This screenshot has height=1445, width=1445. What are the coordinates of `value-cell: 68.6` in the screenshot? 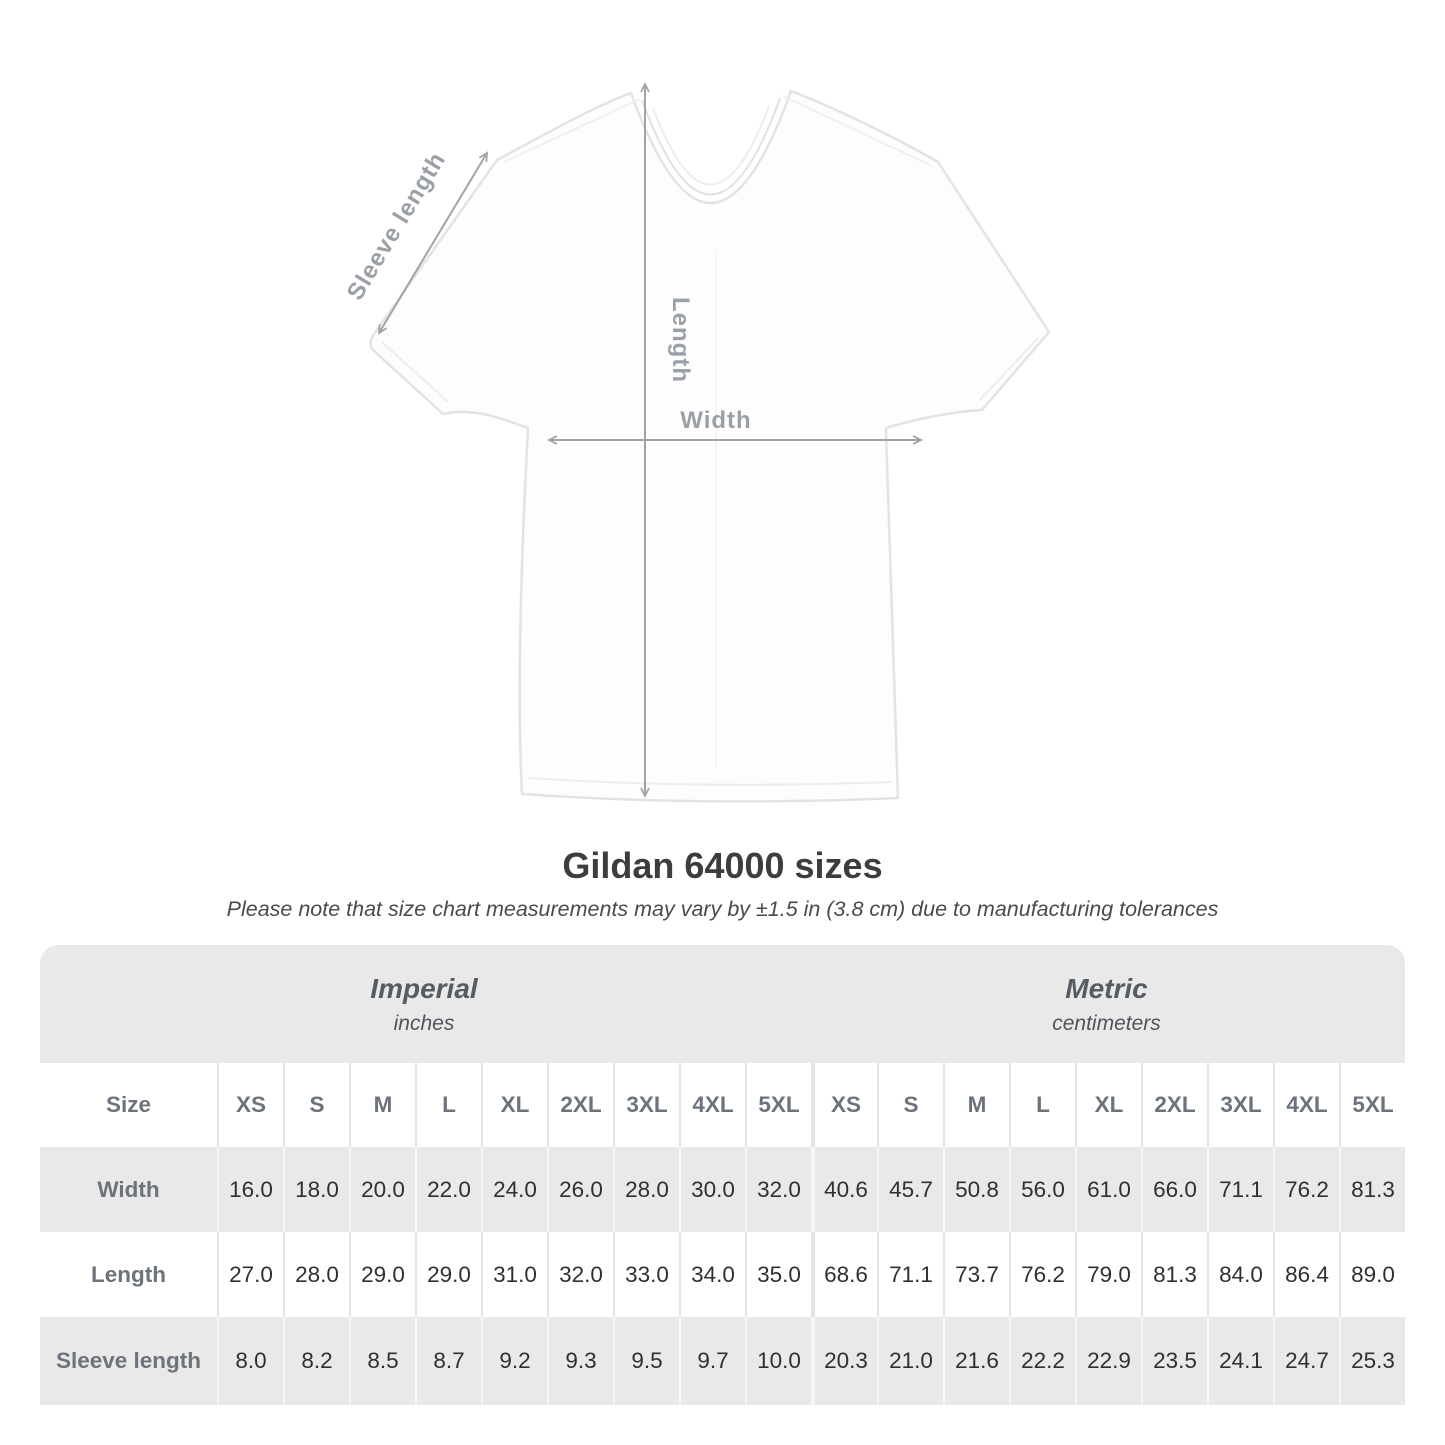 It's located at (844, 1274).